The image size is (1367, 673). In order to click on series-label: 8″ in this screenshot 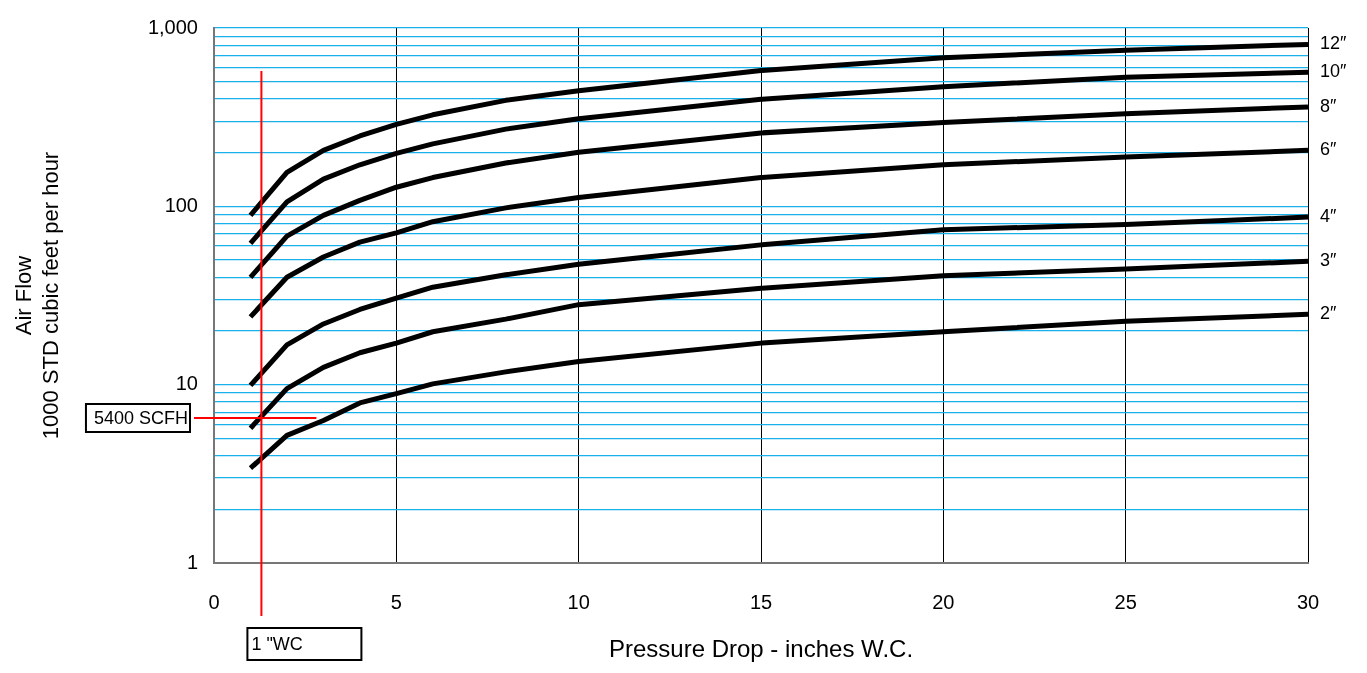, I will do `click(1329, 105)`.